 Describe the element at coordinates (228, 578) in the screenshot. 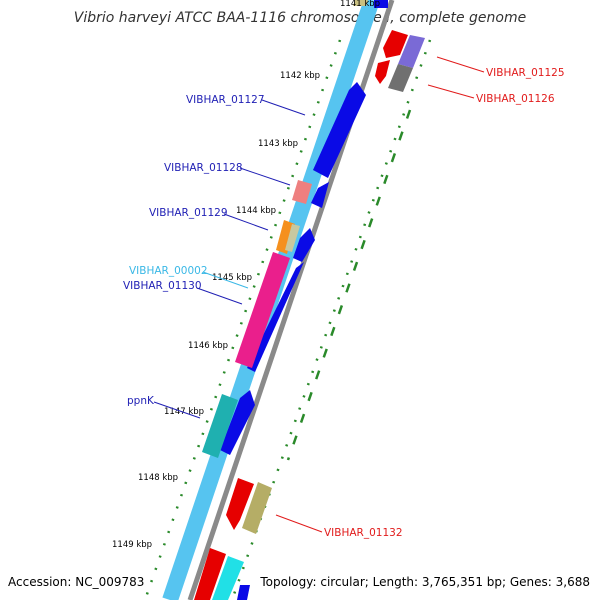

I see `gene-cyan-lower` at that location.